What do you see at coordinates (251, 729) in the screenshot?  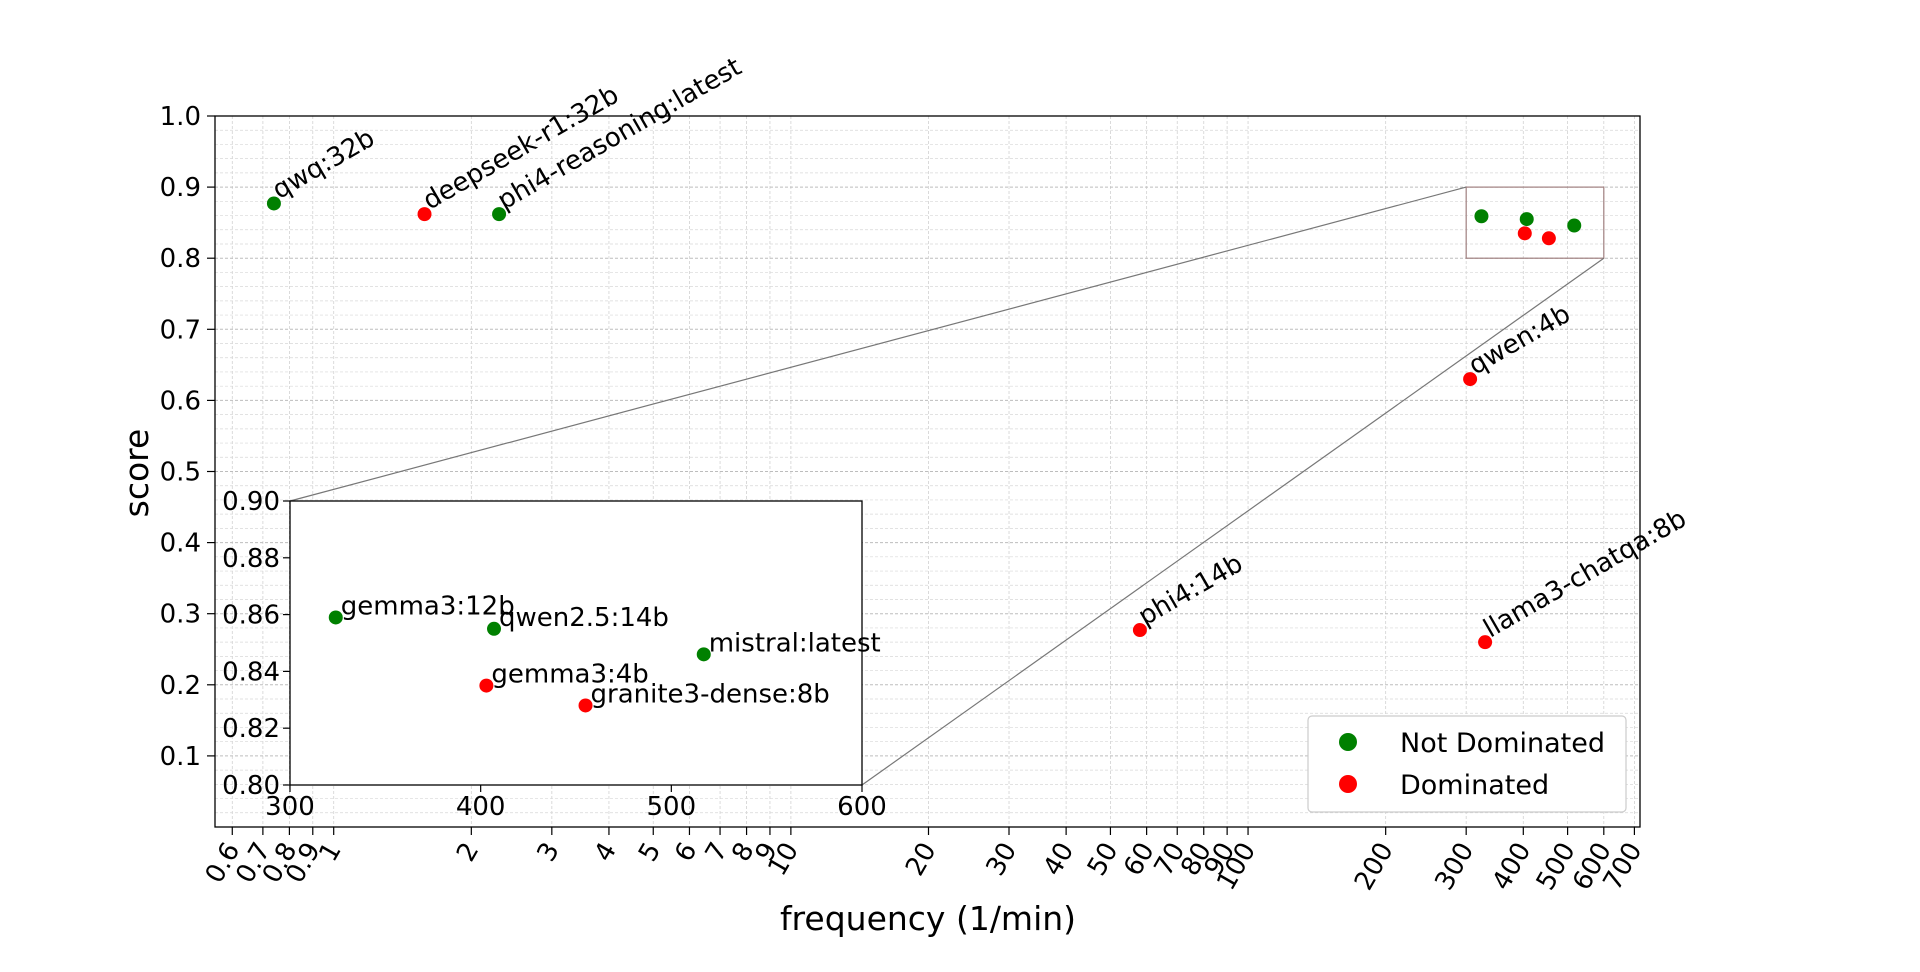 I see `inset-y-tick-label: 0.82` at bounding box center [251, 729].